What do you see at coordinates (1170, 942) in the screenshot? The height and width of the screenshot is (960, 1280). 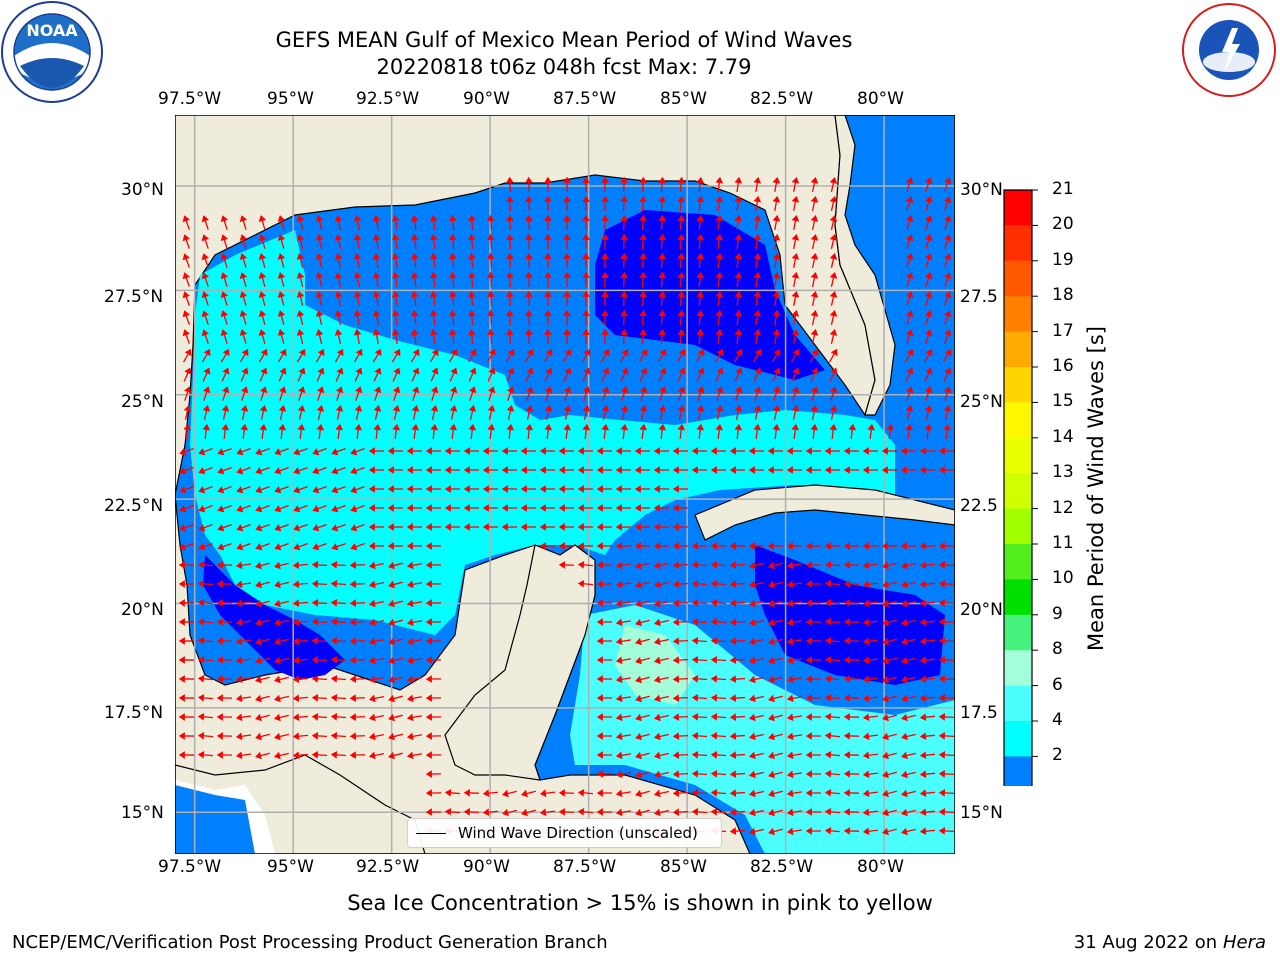 I see `date-line: 31 Aug 2022 on Hera` at bounding box center [1170, 942].